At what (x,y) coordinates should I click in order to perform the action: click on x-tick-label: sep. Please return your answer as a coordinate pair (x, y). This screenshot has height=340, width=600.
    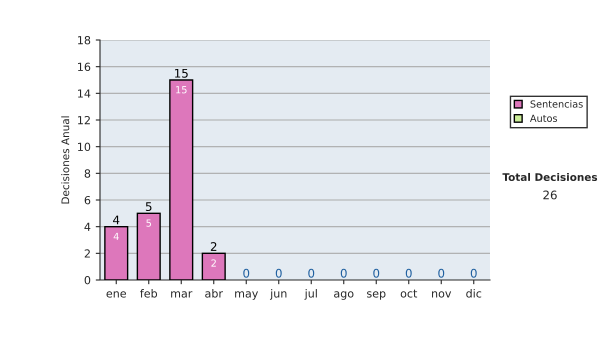
    Looking at the image, I should click on (376, 295).